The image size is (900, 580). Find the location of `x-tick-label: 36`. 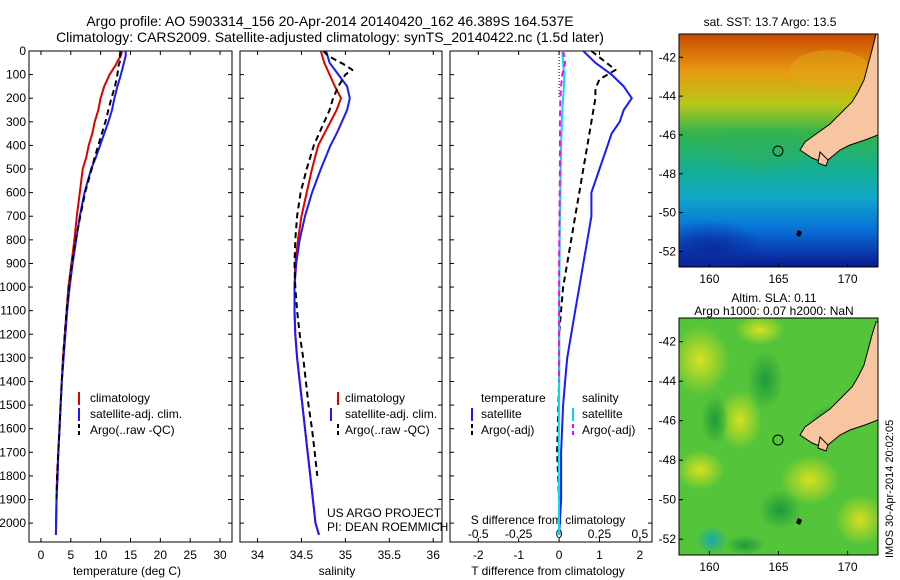

x-tick-label: 36 is located at coordinates (434, 555).